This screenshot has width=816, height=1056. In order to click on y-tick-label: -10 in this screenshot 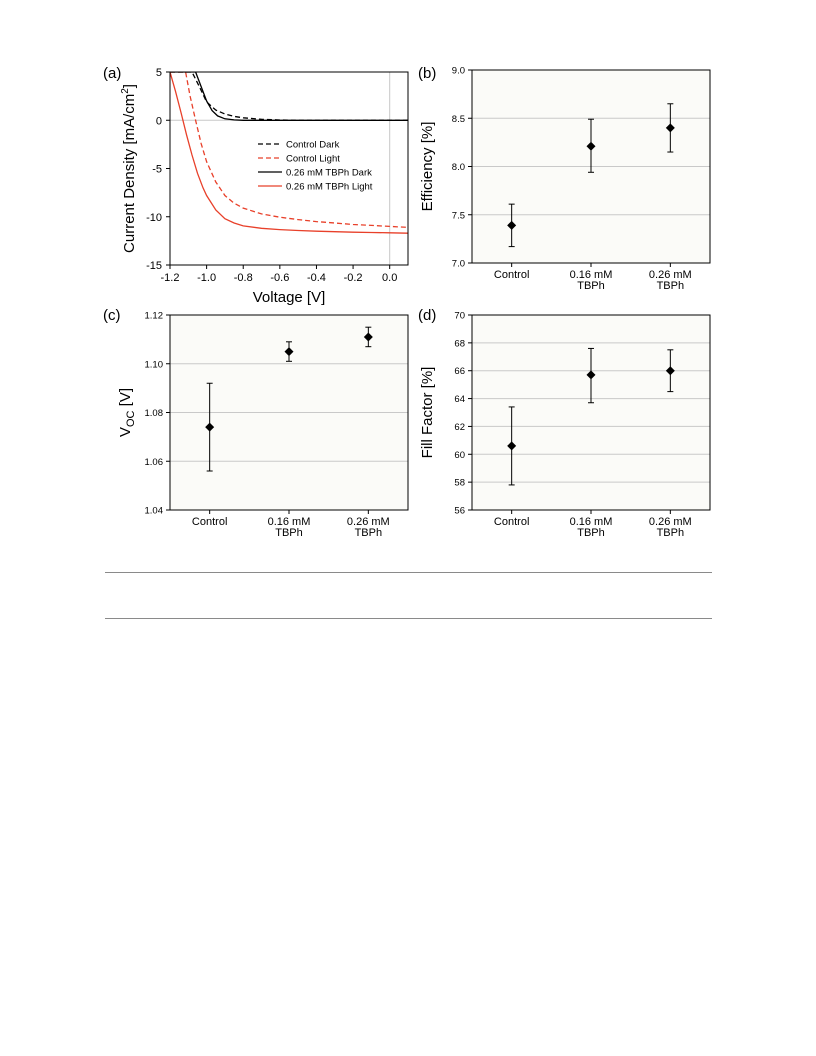, I will do `click(154, 218)`.